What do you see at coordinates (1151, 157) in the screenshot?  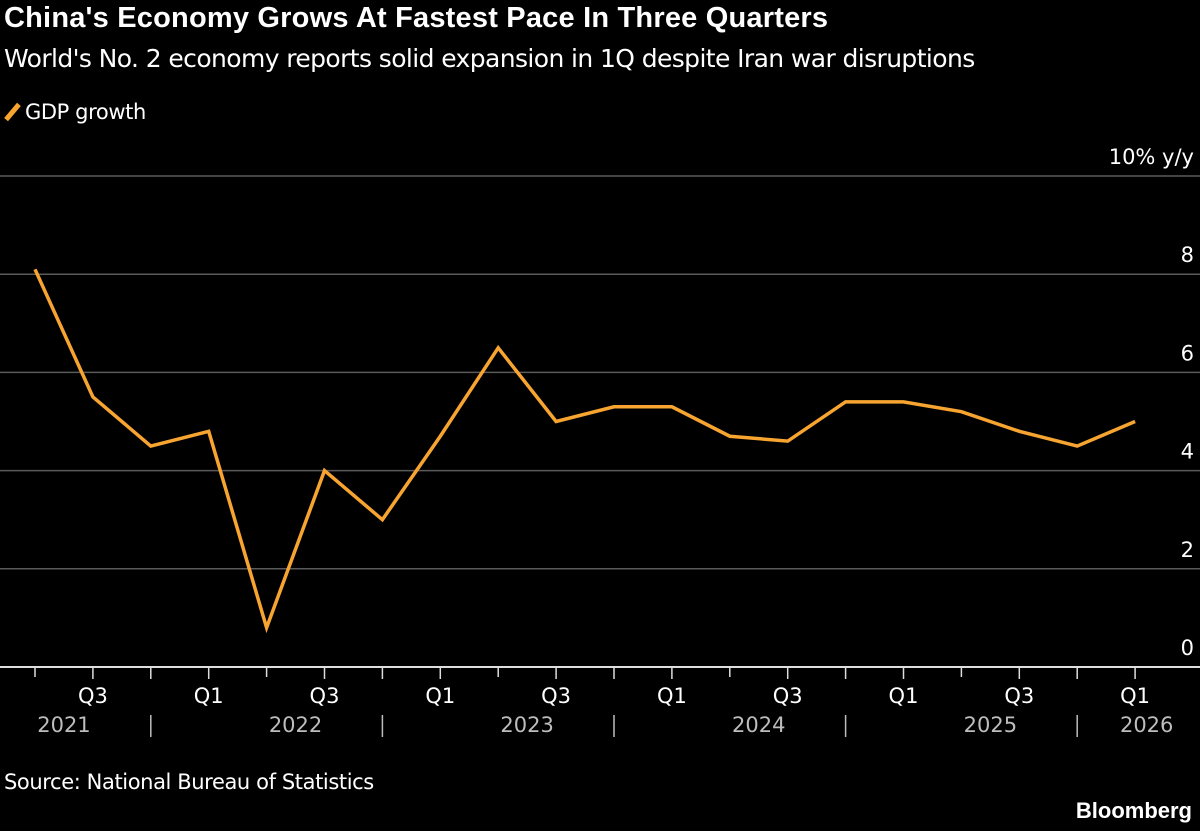 I see `y-tick-label: 10% y/y` at bounding box center [1151, 157].